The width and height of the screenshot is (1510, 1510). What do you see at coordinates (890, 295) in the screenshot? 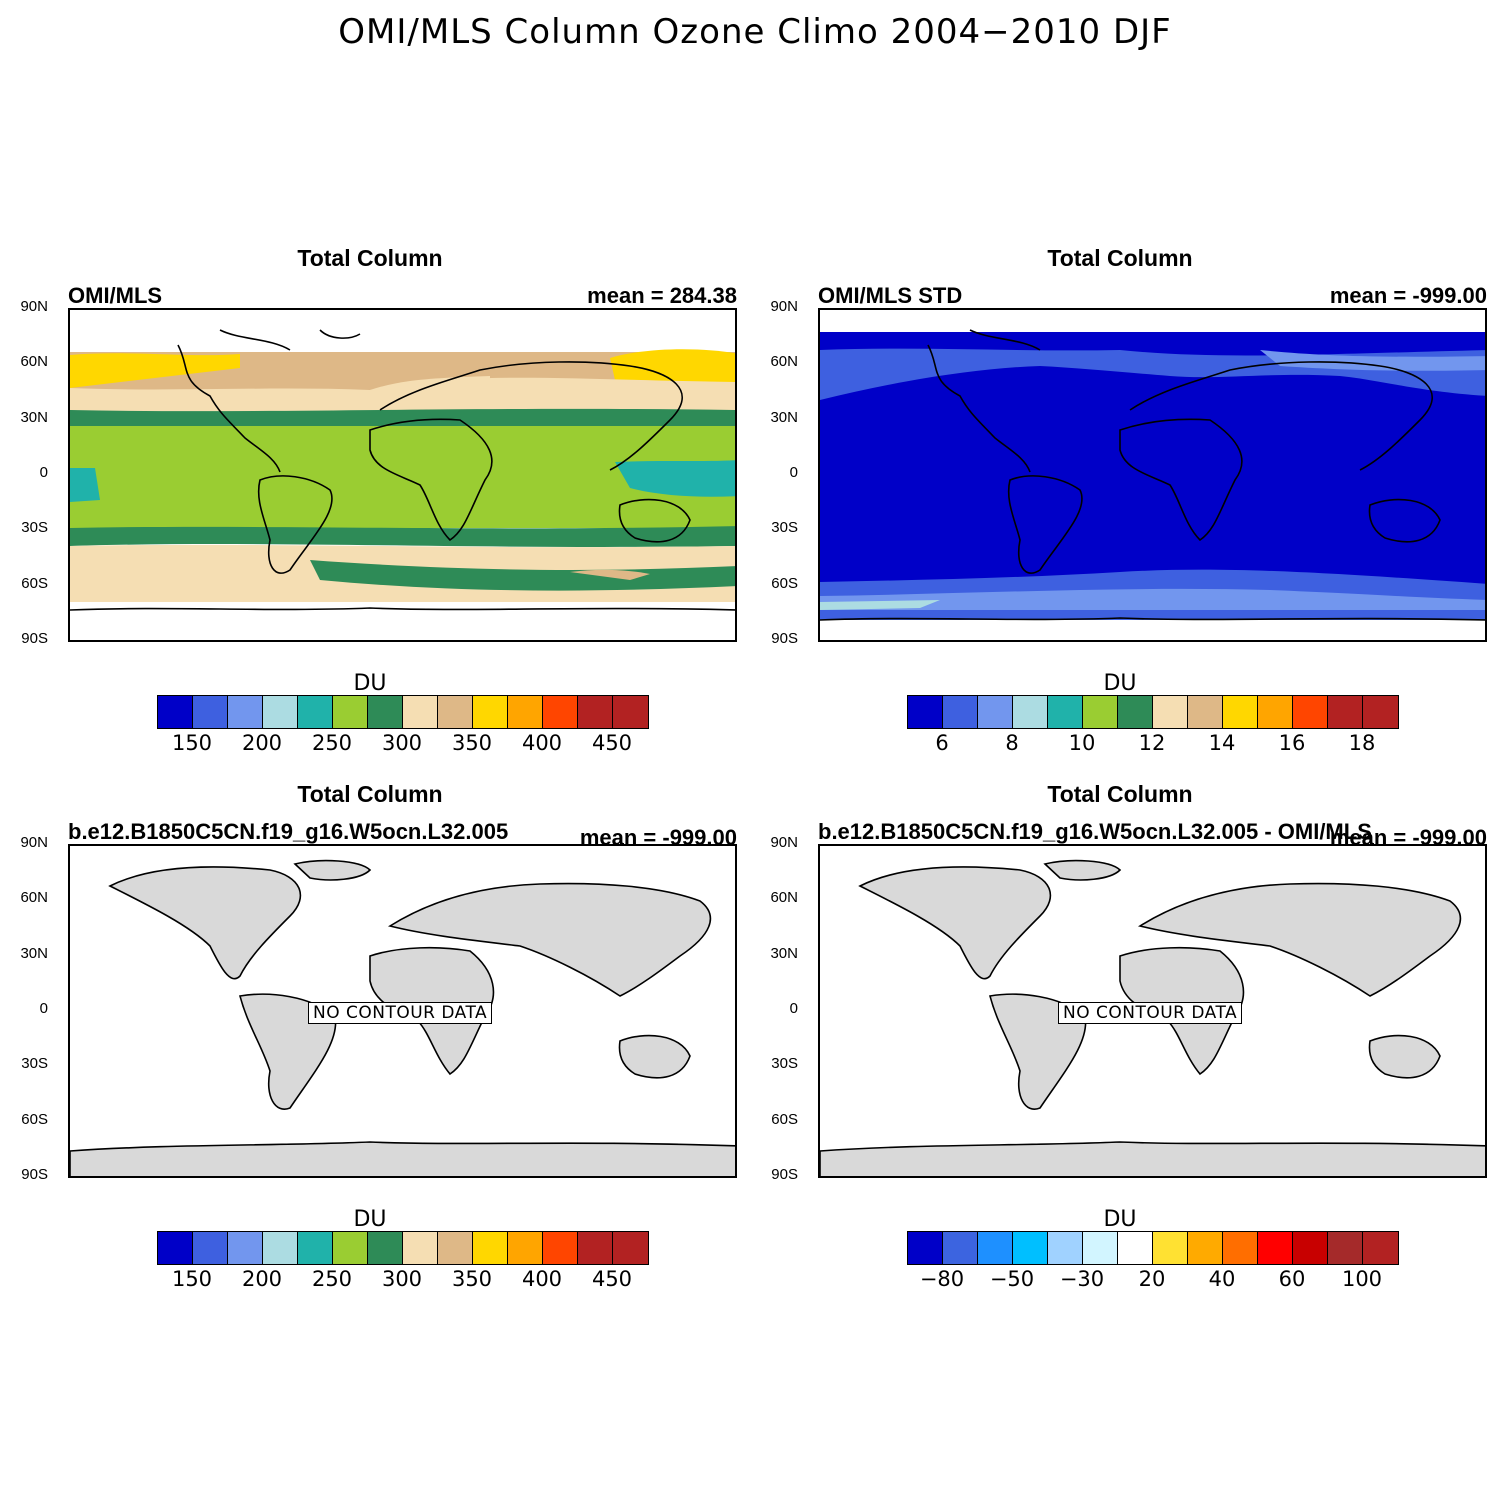
I see `panel-left-string: OMI/MLS STD` at bounding box center [890, 295].